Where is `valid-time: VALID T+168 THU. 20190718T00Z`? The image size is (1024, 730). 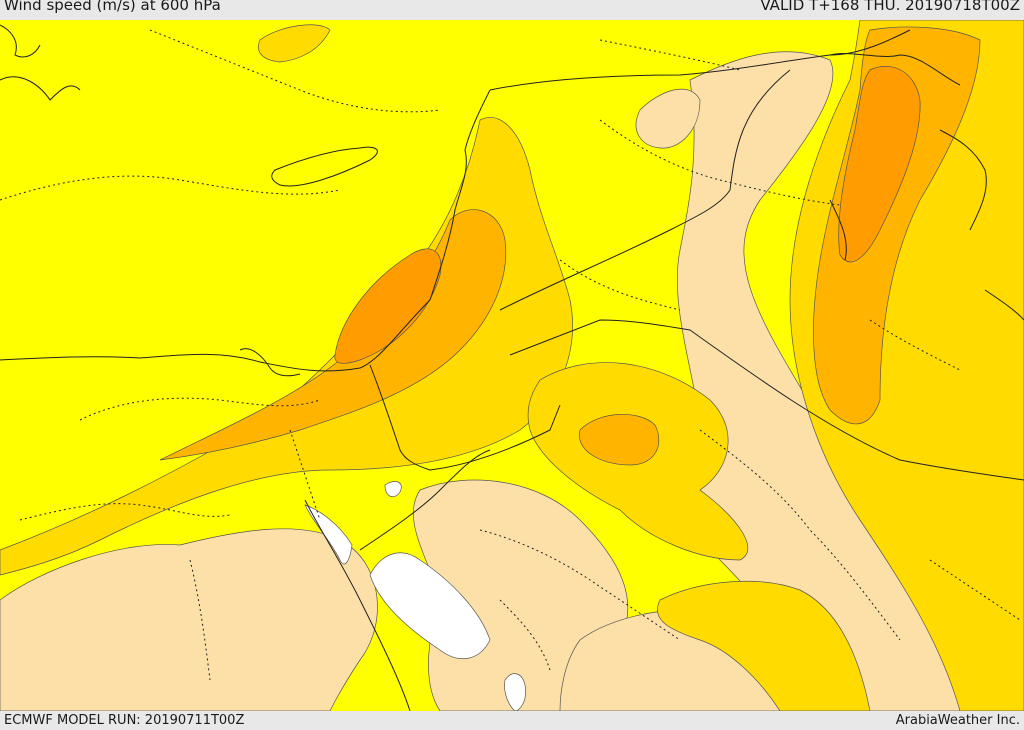 valid-time: VALID T+168 THU. 20190718T00Z is located at coordinates (890, 7).